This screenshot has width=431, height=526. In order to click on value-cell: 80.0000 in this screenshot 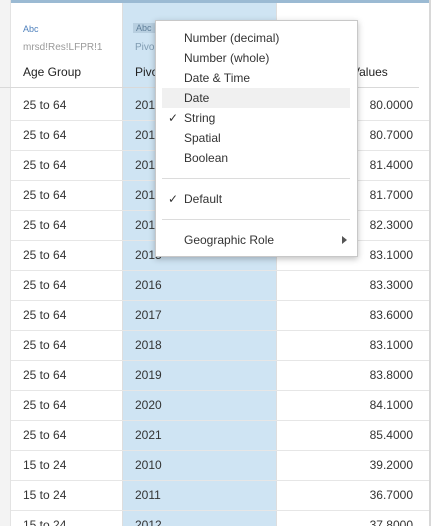, I will do `click(391, 105)`.